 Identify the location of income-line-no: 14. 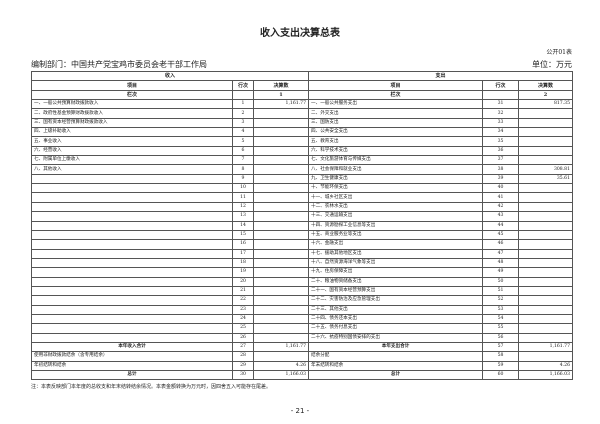
(243, 225).